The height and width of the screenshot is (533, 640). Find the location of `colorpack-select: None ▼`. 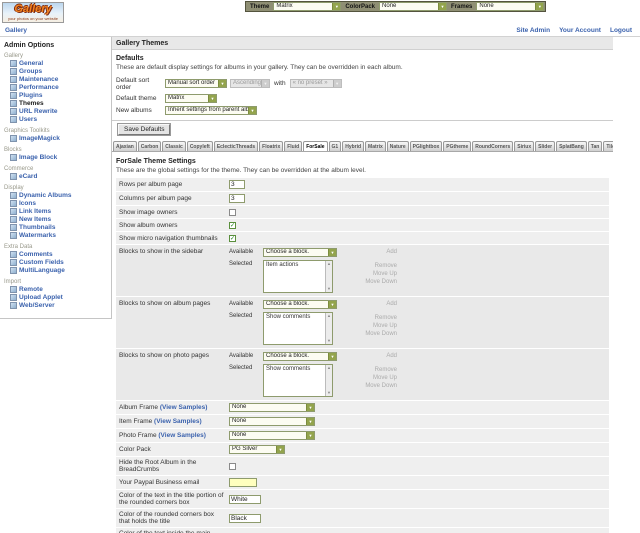

colorpack-select: None ▼ is located at coordinates (413, 6).